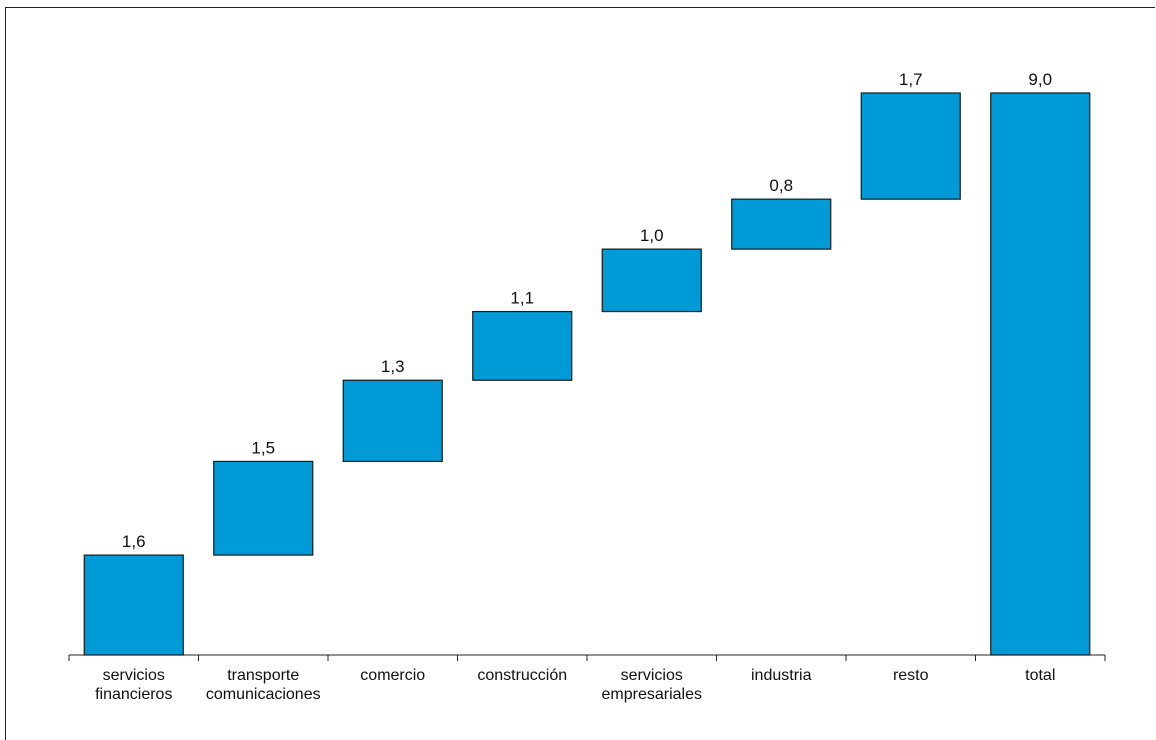 This screenshot has width=1156, height=740. I want to click on category-label: industria, so click(781, 675).